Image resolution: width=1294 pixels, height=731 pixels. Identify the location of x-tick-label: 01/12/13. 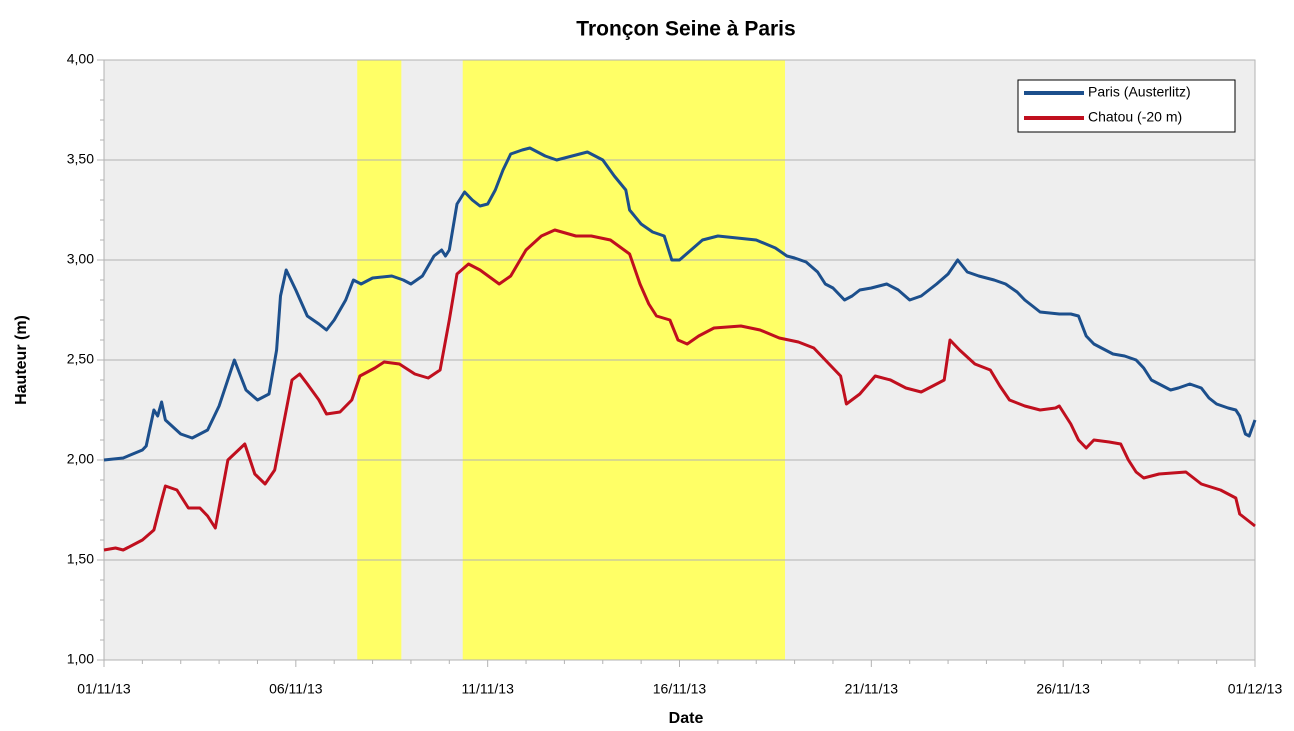
(1255, 689).